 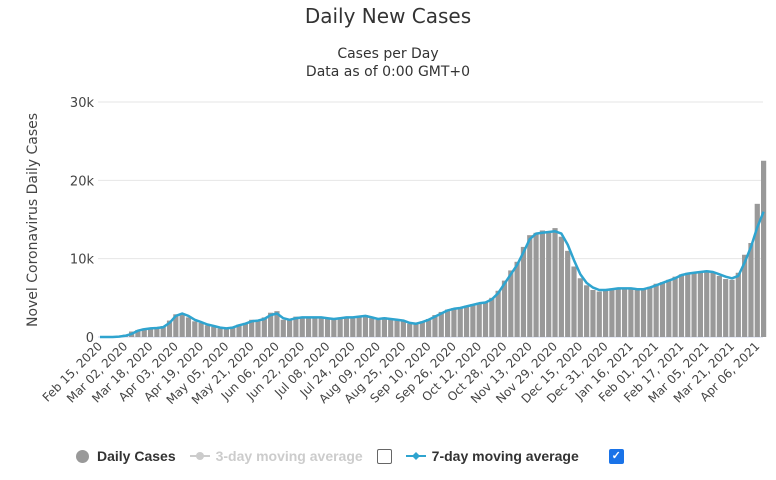 I want to click on diamond-marker-icon, so click(x=415, y=456).